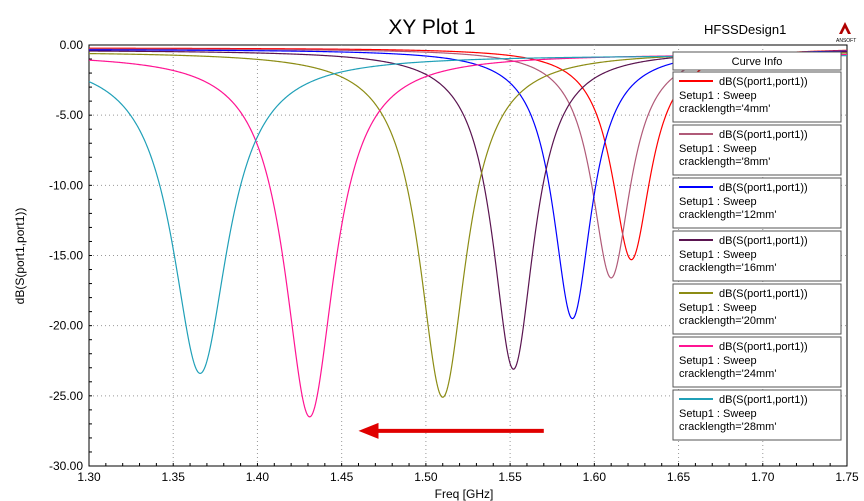 This screenshot has height=501, width=864. I want to click on x-axis-label: Freq [GHz], so click(464, 494).